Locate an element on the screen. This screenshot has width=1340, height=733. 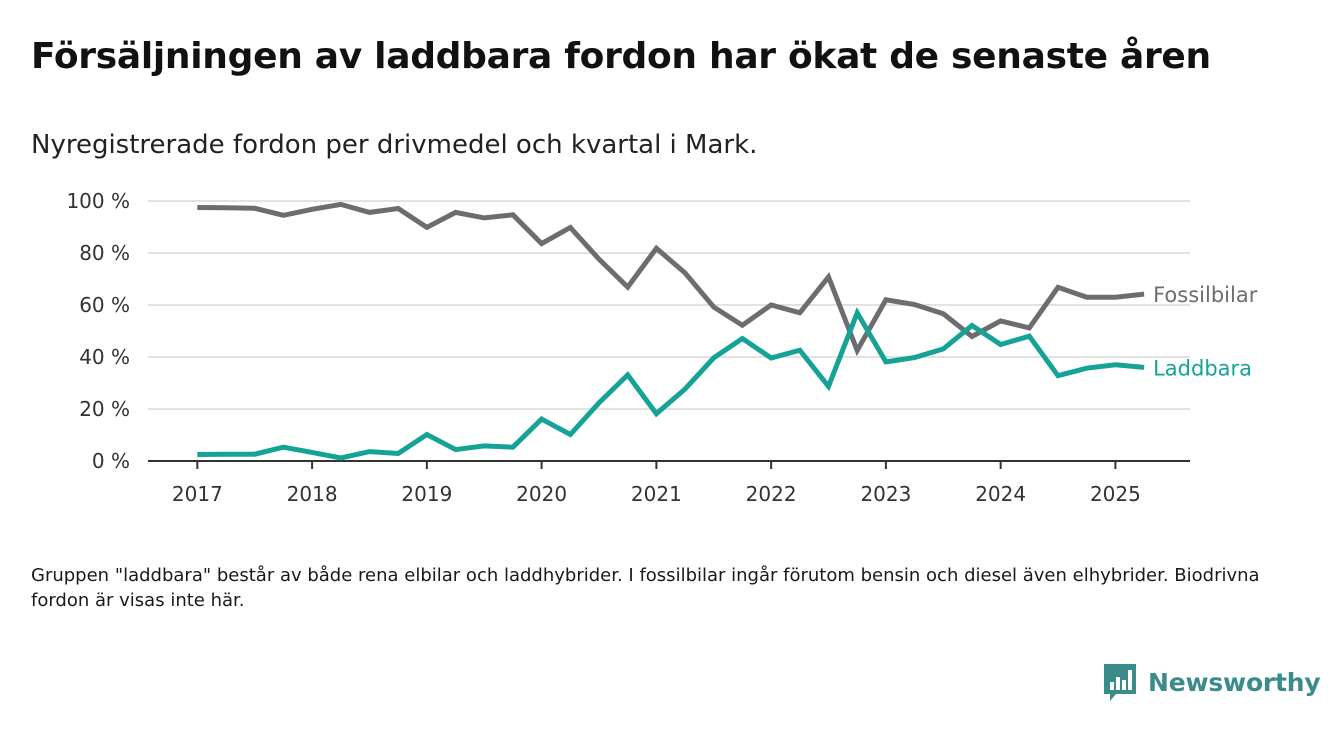
x-tick-label: 2024 is located at coordinates (1000, 494).